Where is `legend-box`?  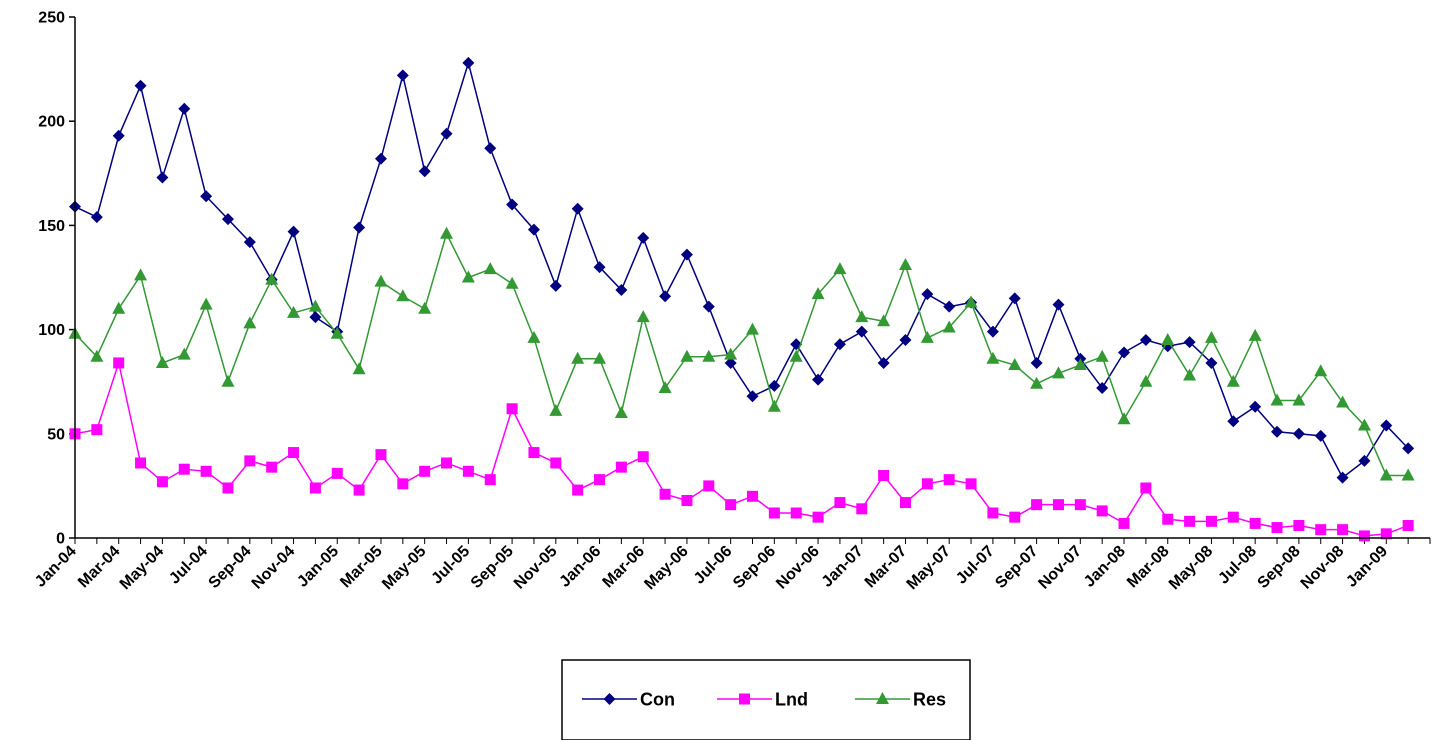
legend-box is located at coordinates (766, 699).